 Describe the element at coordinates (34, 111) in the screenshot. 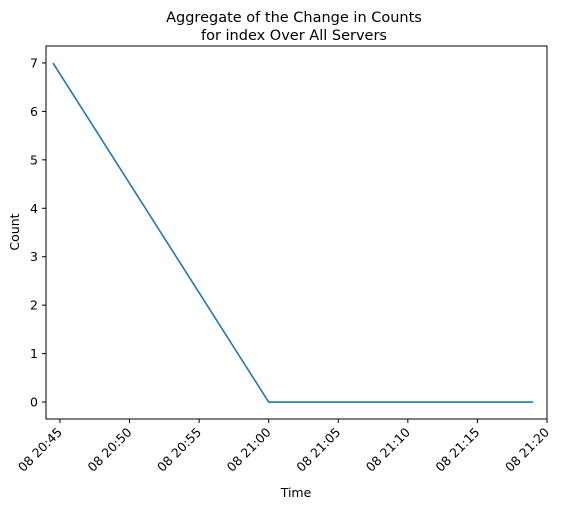

I see `y-tick-label: 6` at that location.